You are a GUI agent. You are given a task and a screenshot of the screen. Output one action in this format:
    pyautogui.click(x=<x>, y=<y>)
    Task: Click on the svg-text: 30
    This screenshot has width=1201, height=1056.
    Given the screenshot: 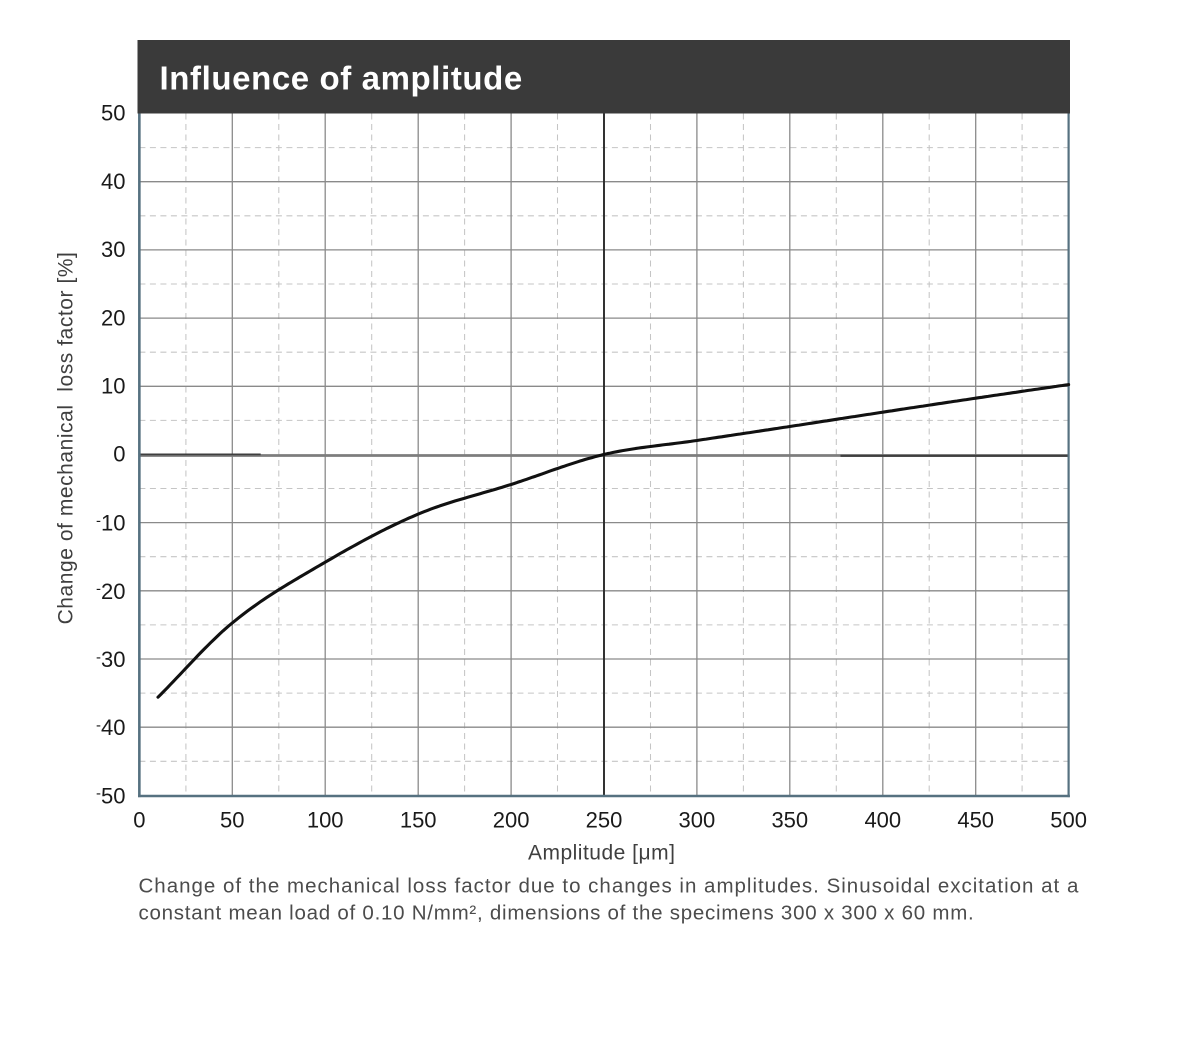 What is the action you would take?
    pyautogui.click(x=113, y=249)
    